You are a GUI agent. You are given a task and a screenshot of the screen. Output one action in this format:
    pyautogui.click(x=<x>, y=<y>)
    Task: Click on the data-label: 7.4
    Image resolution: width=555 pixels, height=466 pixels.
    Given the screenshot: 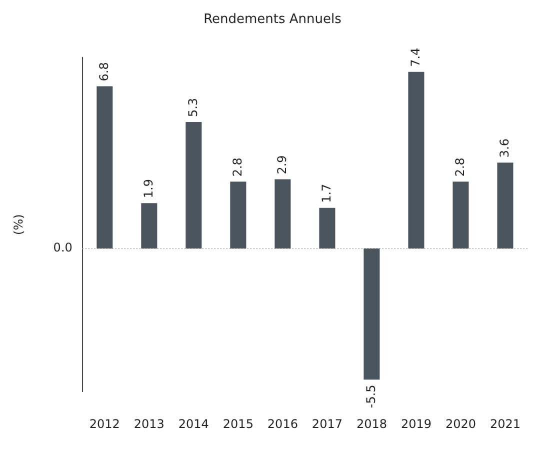 What is the action you would take?
    pyautogui.click(x=415, y=57)
    